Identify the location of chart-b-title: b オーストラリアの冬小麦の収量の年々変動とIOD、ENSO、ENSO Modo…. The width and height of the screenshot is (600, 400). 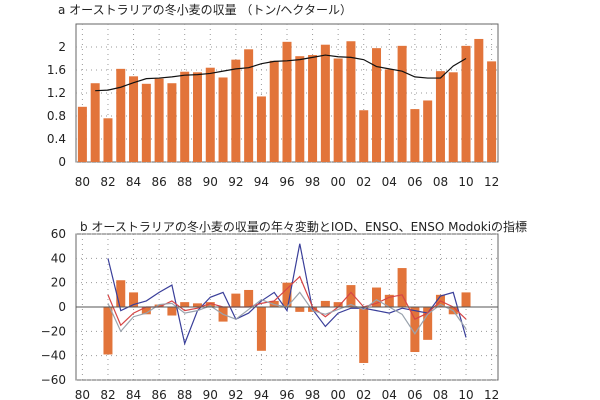
(303, 226).